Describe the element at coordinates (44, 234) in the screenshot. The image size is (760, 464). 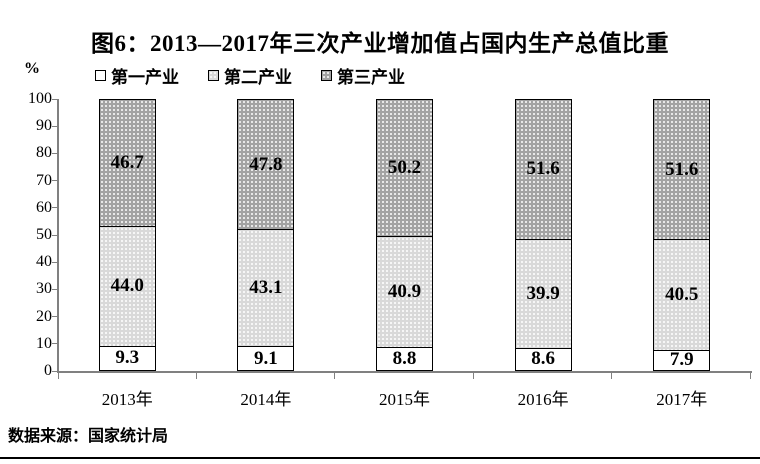
I see `y-axis-tick-label: 50` at that location.